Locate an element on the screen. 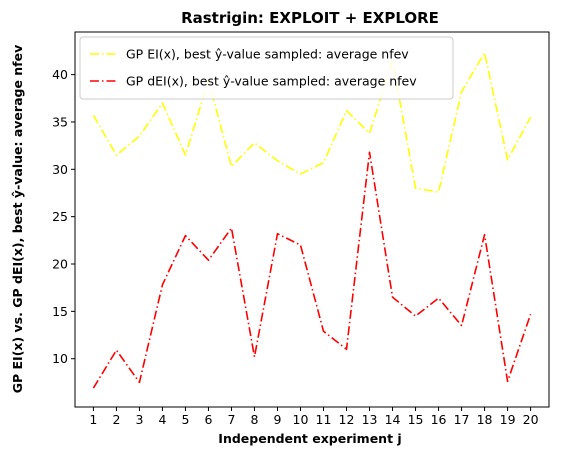  y-tick-label: 35 is located at coordinates (60, 121).